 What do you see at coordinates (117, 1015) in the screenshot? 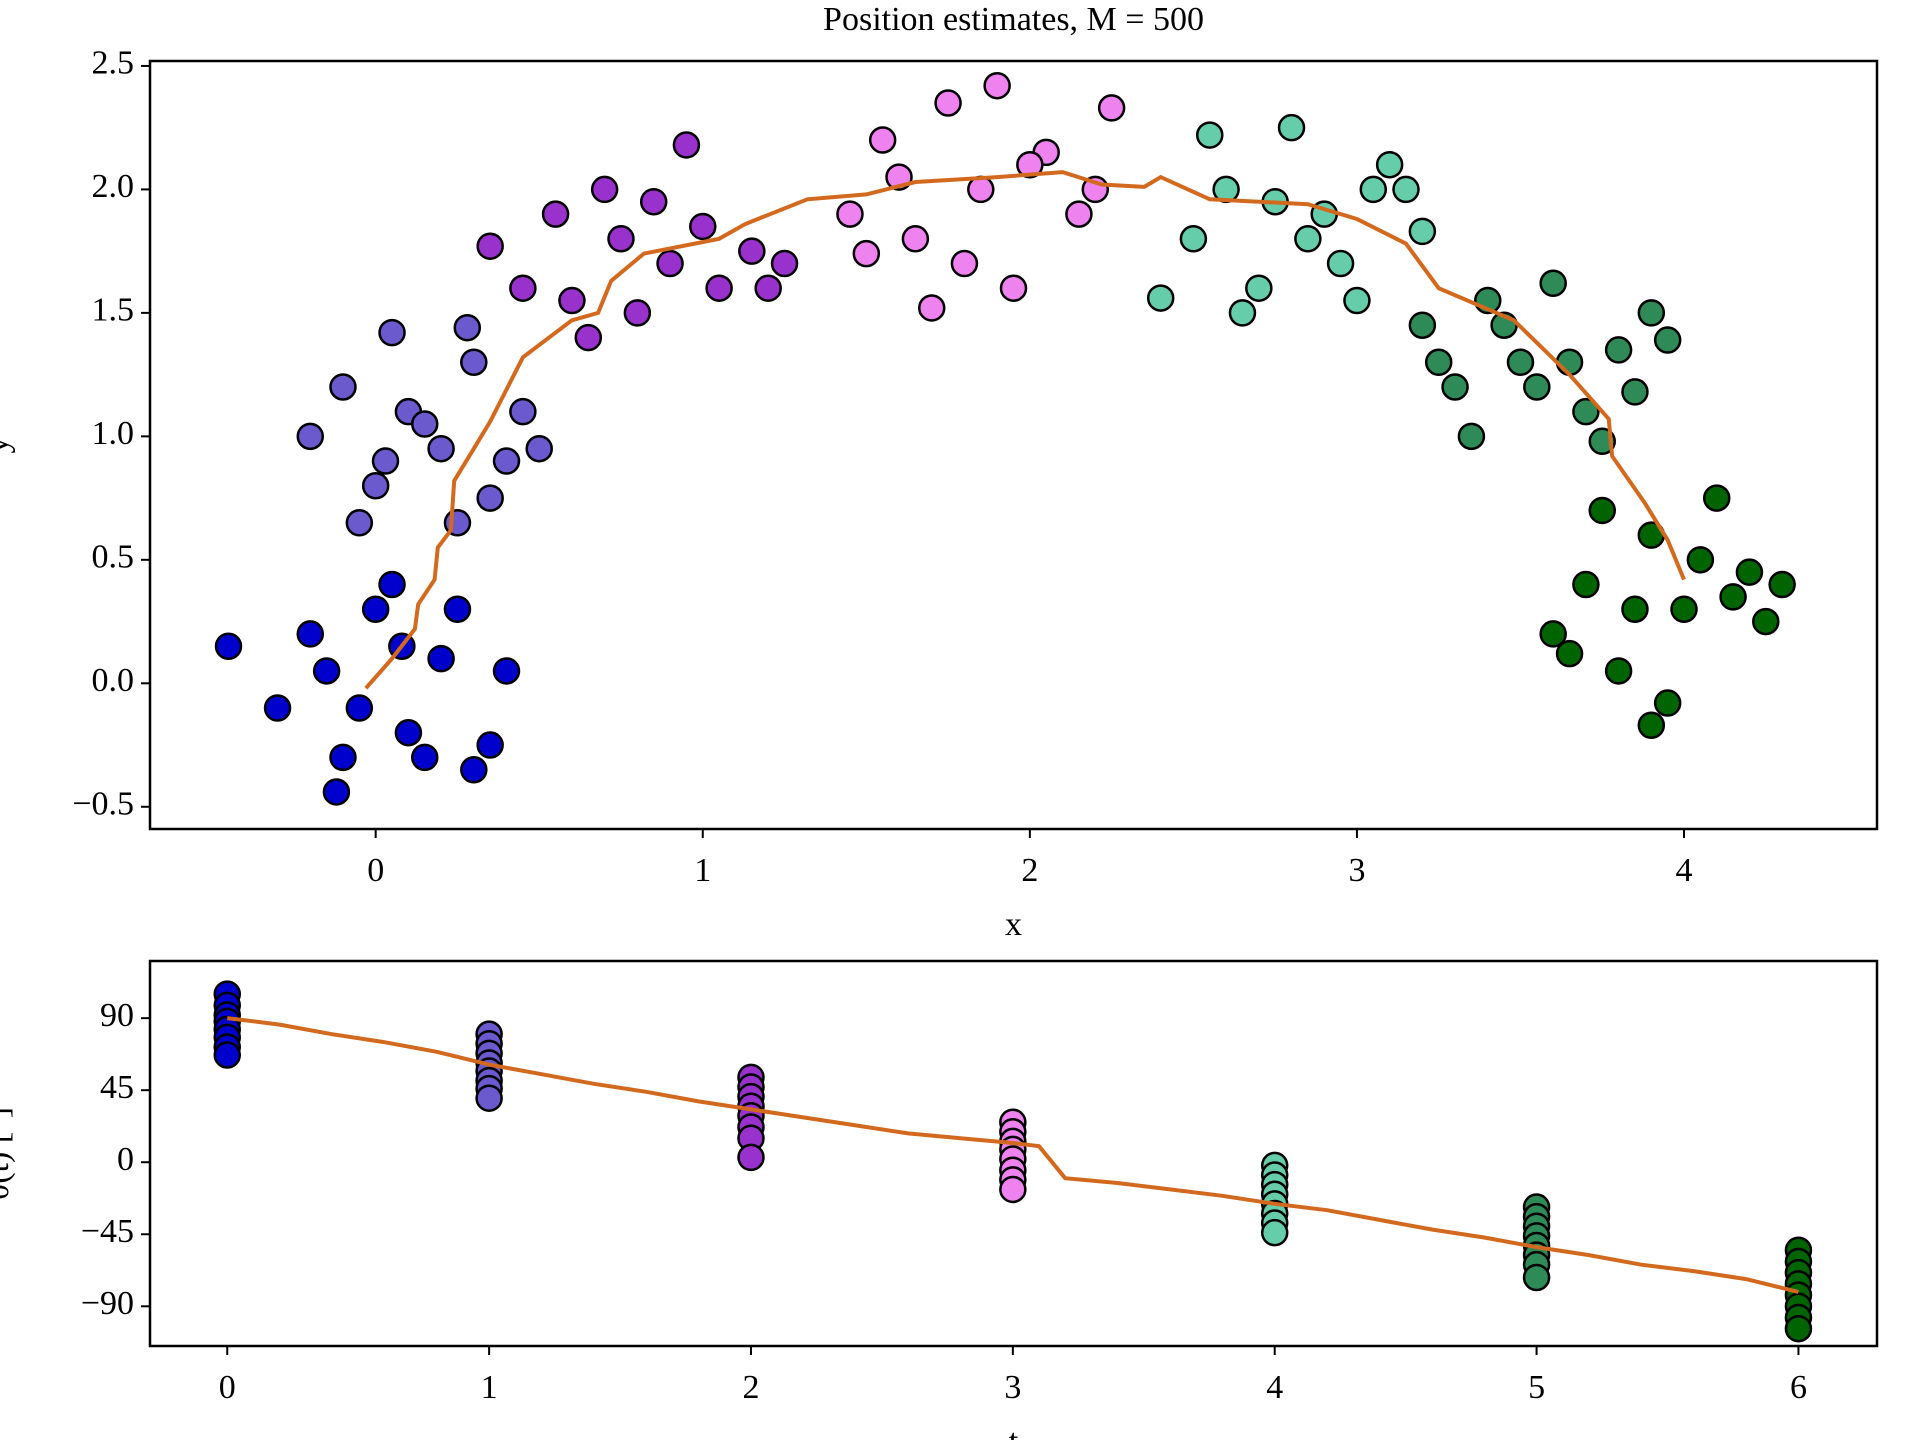
I see `y-tick-label: 90` at bounding box center [117, 1015].